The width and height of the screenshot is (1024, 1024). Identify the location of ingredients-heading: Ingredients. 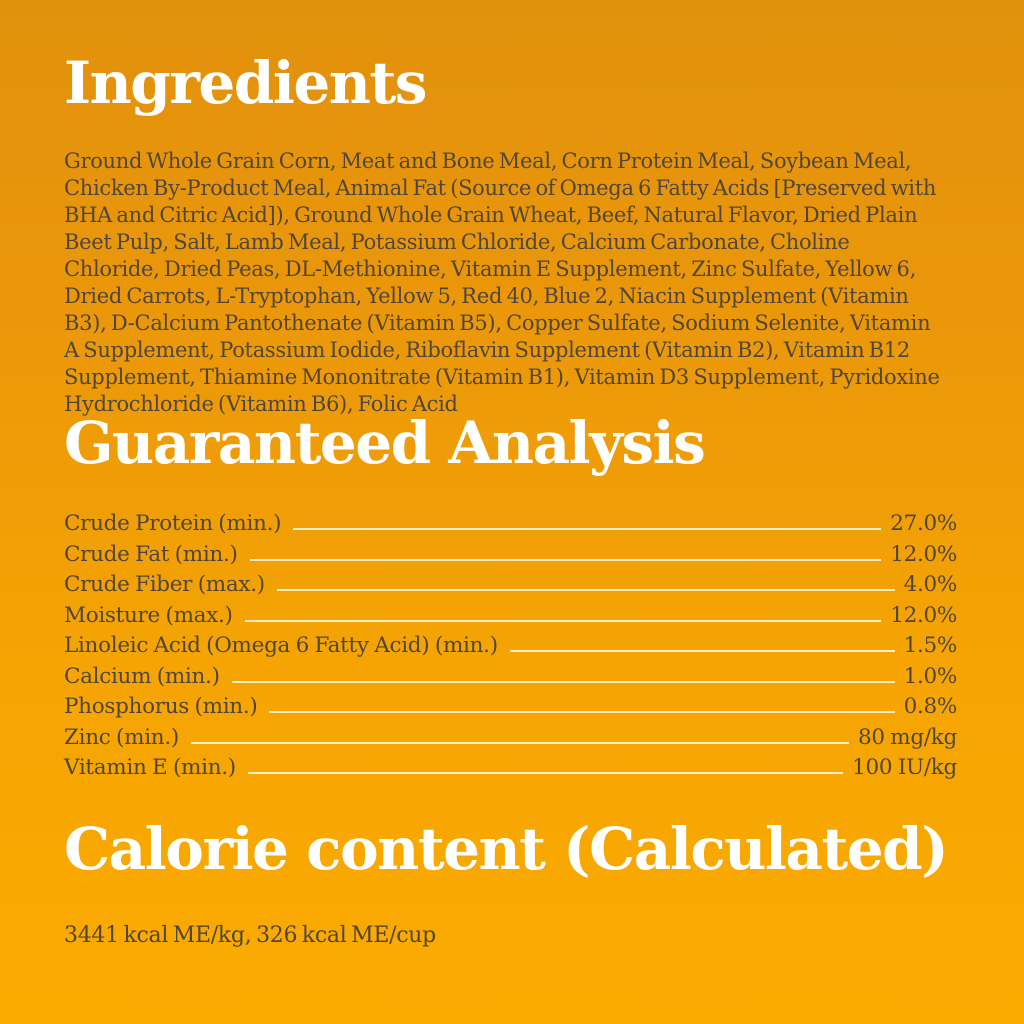
(245, 83).